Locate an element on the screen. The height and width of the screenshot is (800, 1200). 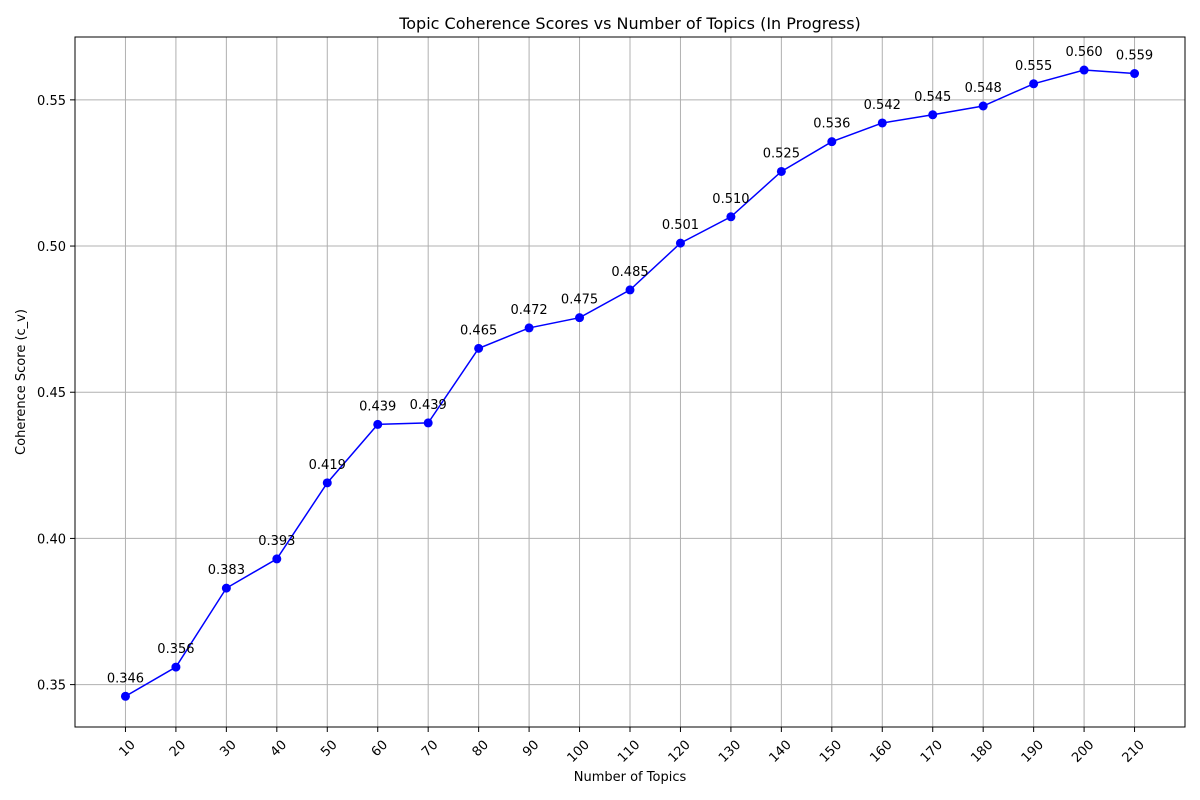
x-tick-label: 170 is located at coordinates (932, 752).